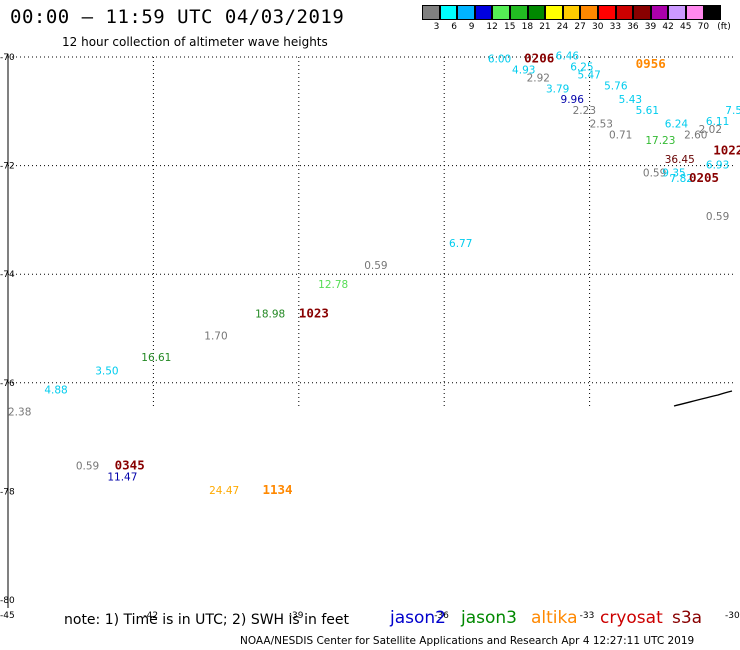  I want to click on wave-height-label: 6.77, so click(460, 244).